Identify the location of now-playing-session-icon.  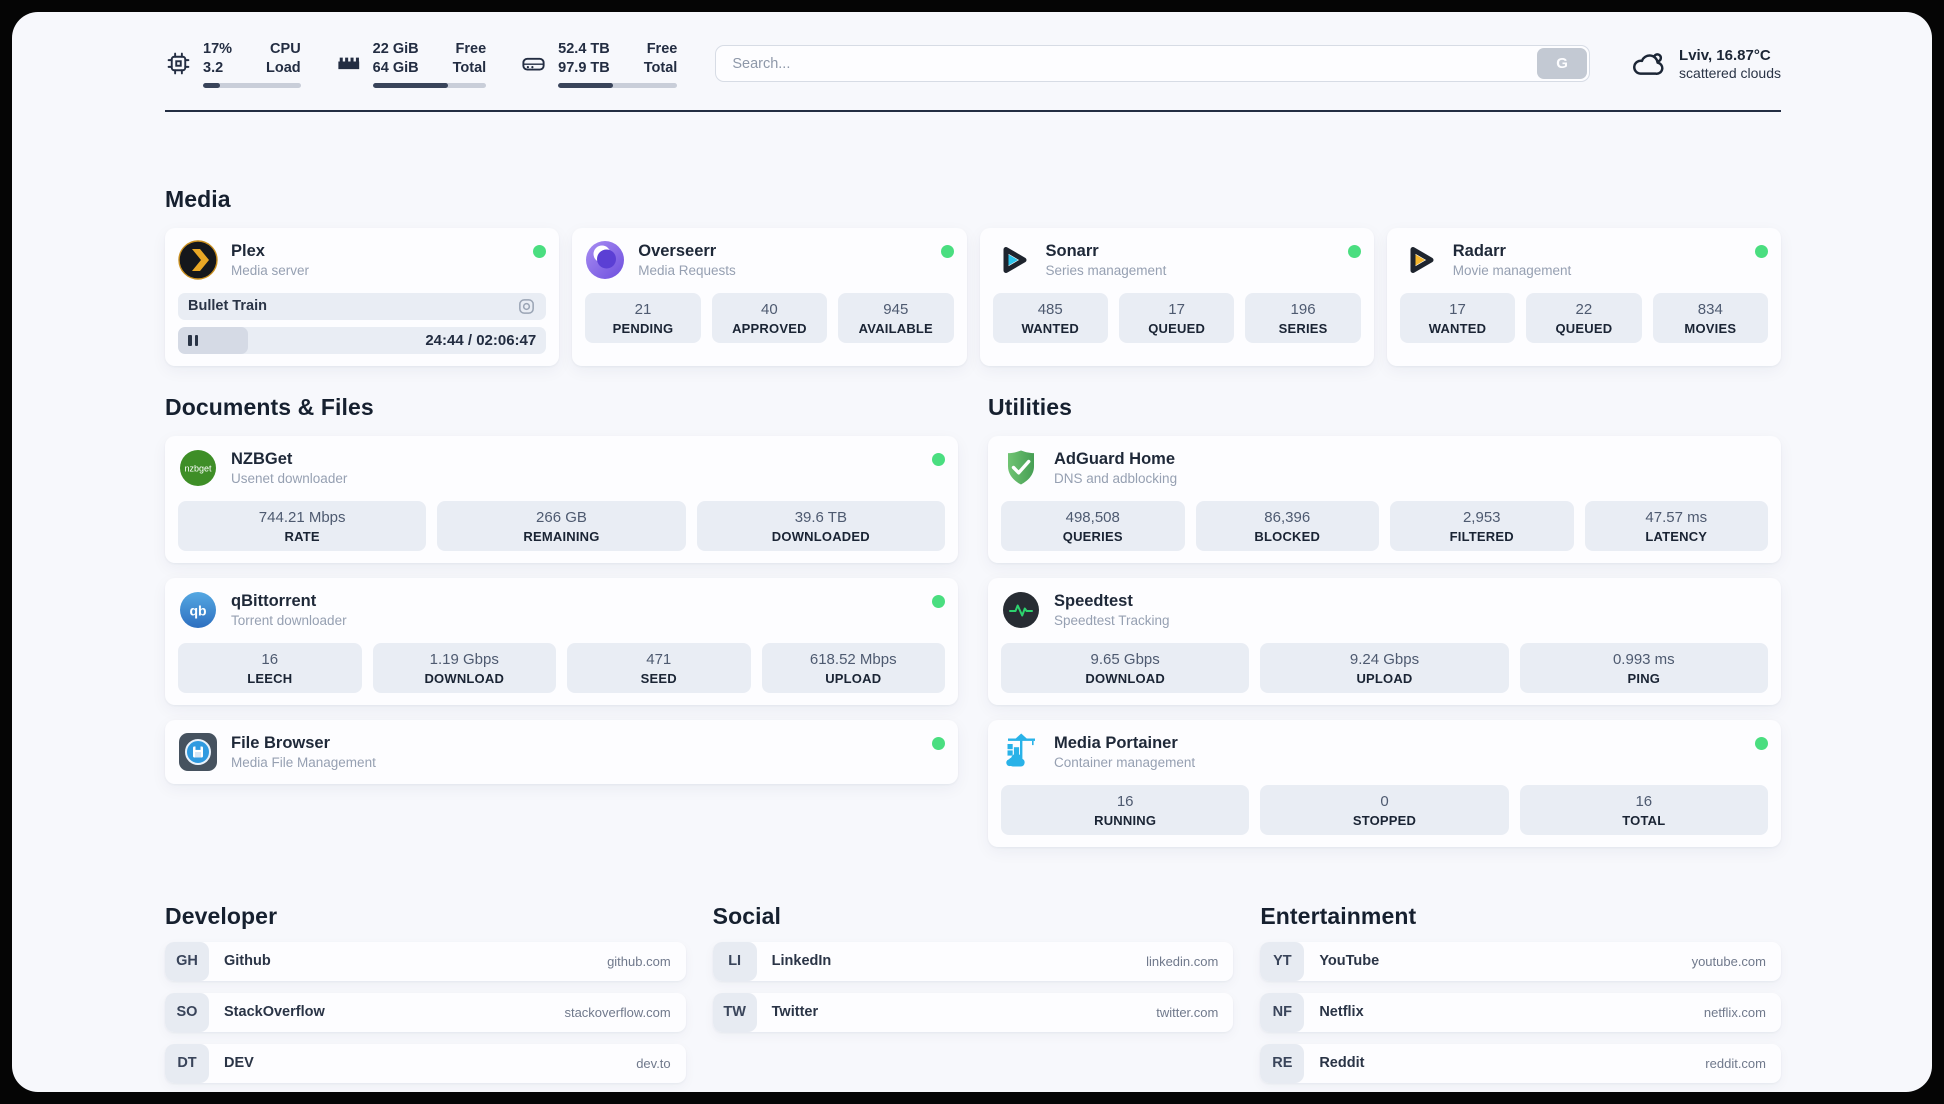
(526, 306).